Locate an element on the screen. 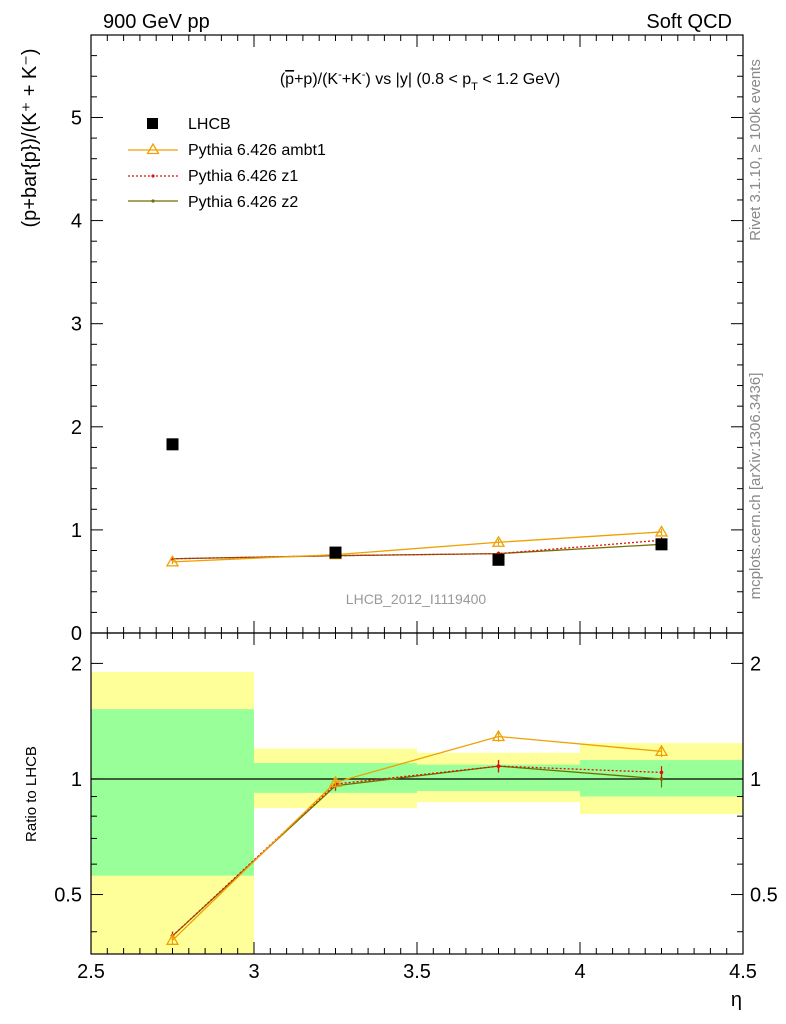 The image size is (786, 1024). legend-z2-marker is located at coordinates (153, 201).